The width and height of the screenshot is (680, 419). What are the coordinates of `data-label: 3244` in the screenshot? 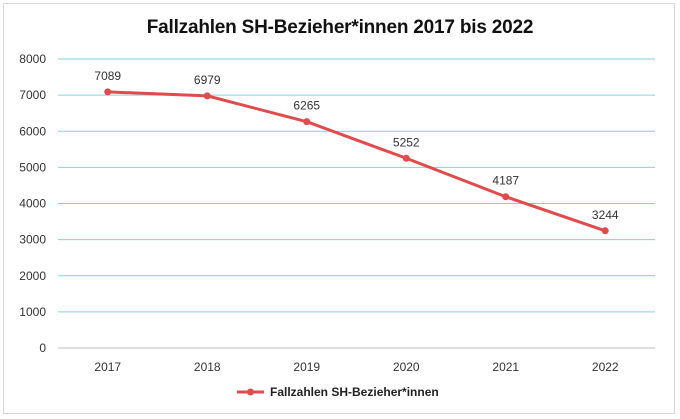 It's located at (605, 215).